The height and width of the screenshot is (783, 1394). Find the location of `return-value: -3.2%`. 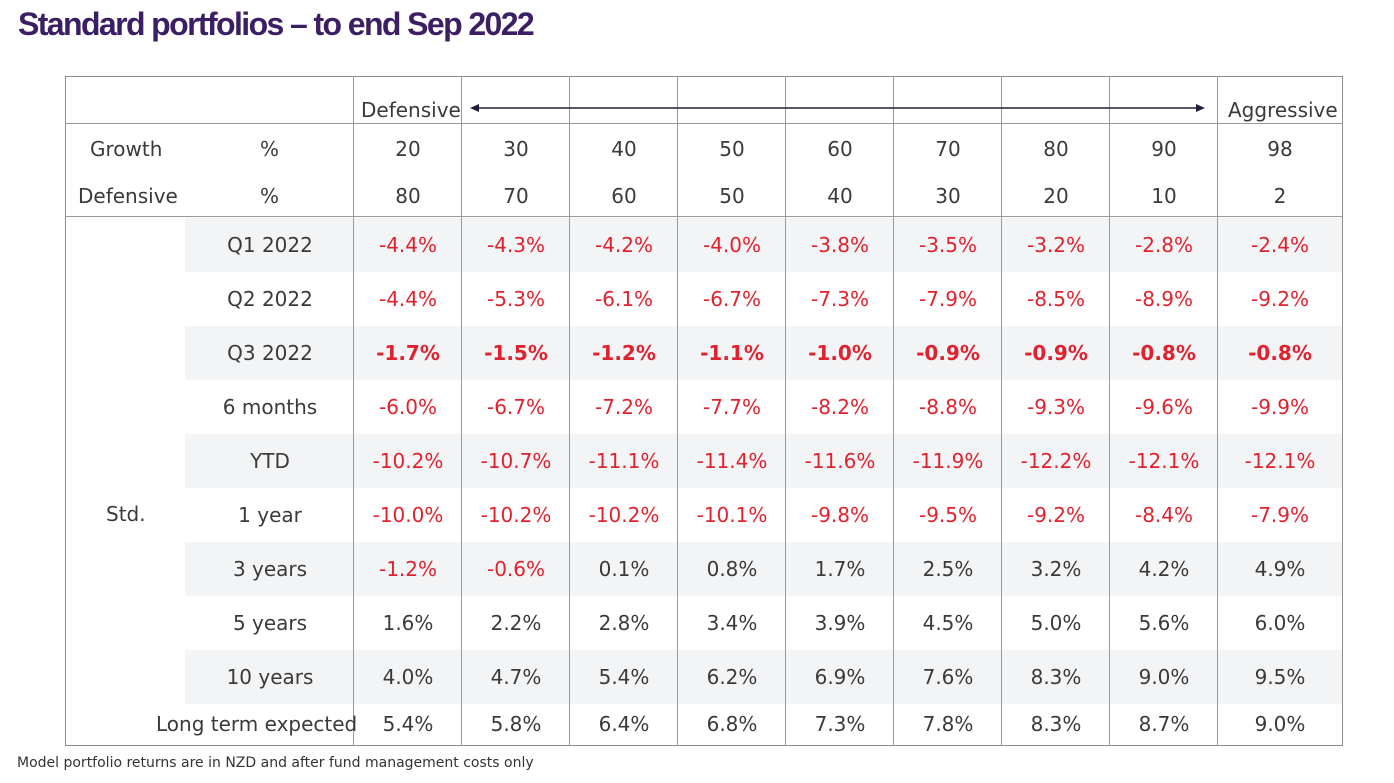

return-value: -3.2% is located at coordinates (1056, 245).